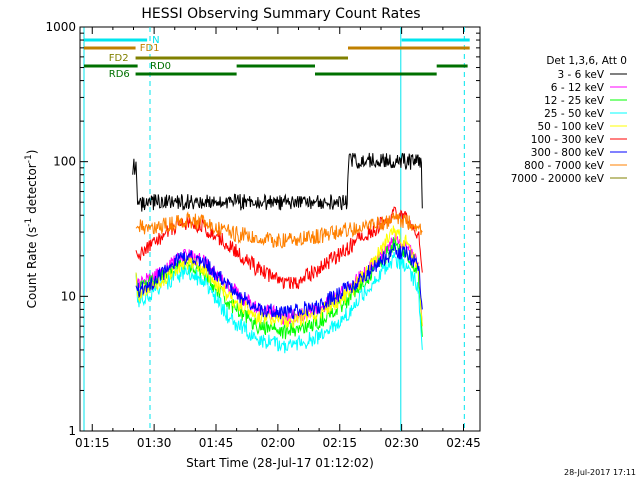 This screenshot has width=640, height=480. What do you see at coordinates (280, 14) in the screenshot?
I see `chart-title: HESSI Observing Summary Count Rates` at bounding box center [280, 14].